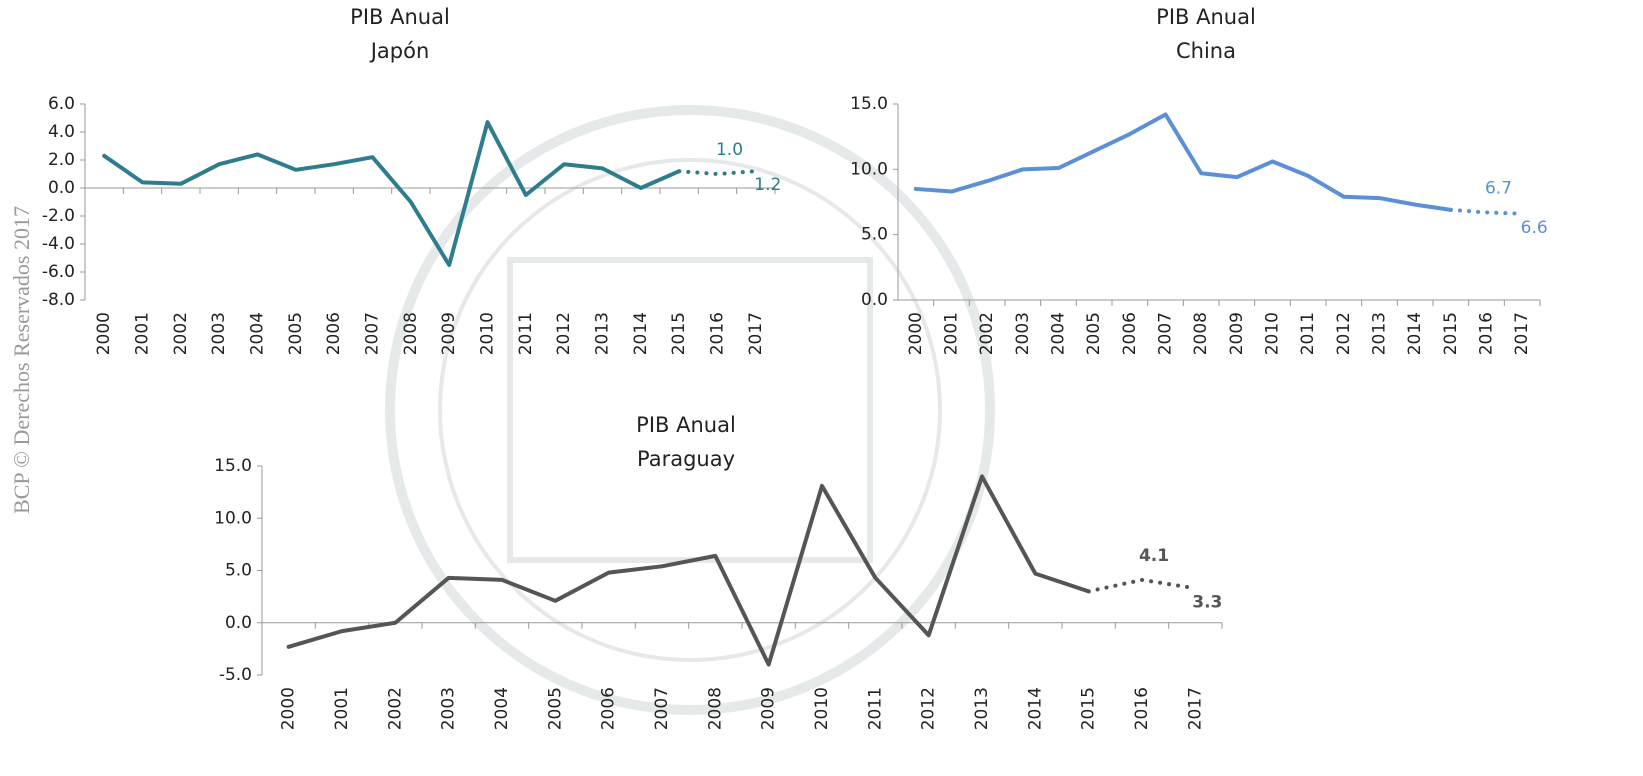  Describe the element at coordinates (58, 272) in the screenshot. I see `y-tick-label: -6.0` at that location.